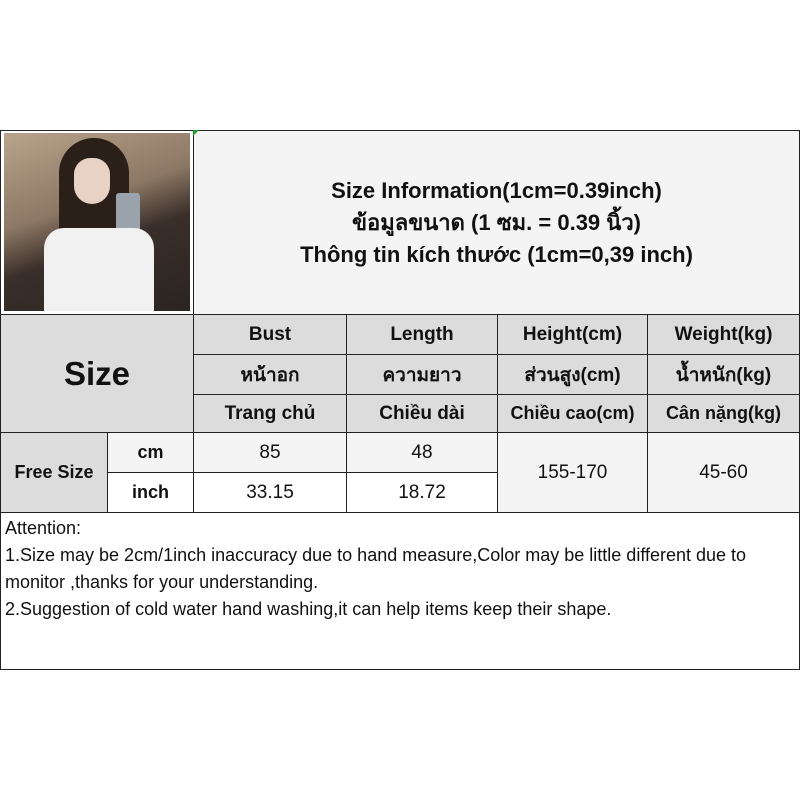 The height and width of the screenshot is (800, 800). What do you see at coordinates (572, 472) in the screenshot?
I see `height-value: 155-170` at bounding box center [572, 472].